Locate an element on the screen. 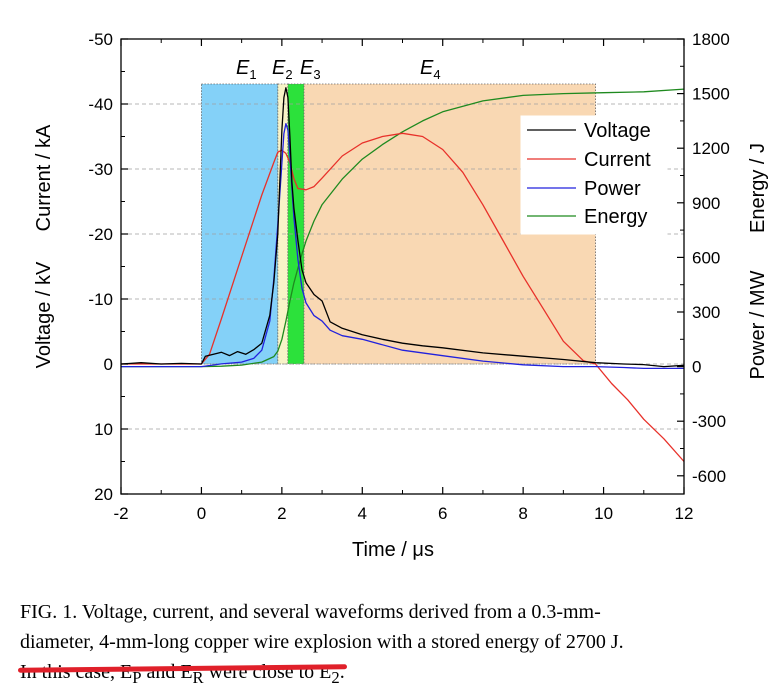 The image size is (784, 698). y-left-tick-label: -10 is located at coordinates (100, 299).